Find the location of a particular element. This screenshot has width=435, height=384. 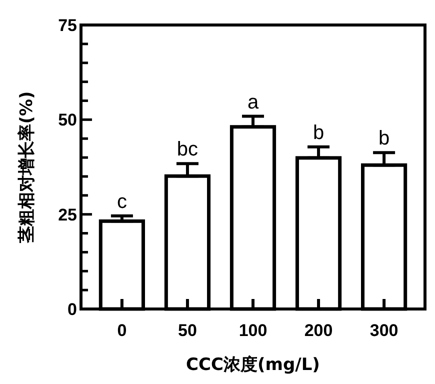

y-axis-title: 茎粗相对增长率(%) is located at coordinates (27, 167).